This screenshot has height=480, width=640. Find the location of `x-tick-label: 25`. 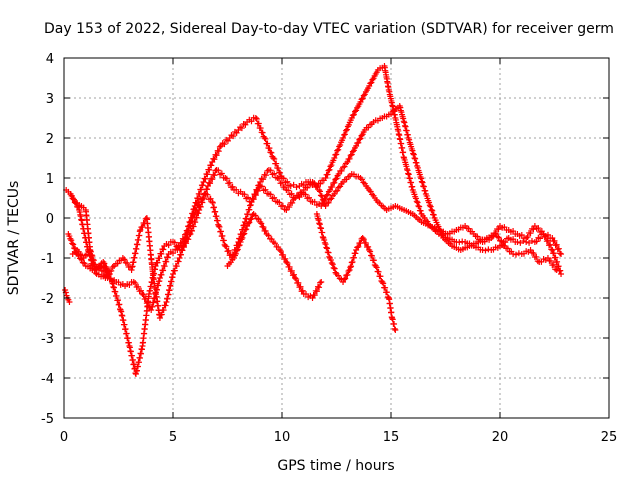

x-tick-label: 25 is located at coordinates (609, 437).